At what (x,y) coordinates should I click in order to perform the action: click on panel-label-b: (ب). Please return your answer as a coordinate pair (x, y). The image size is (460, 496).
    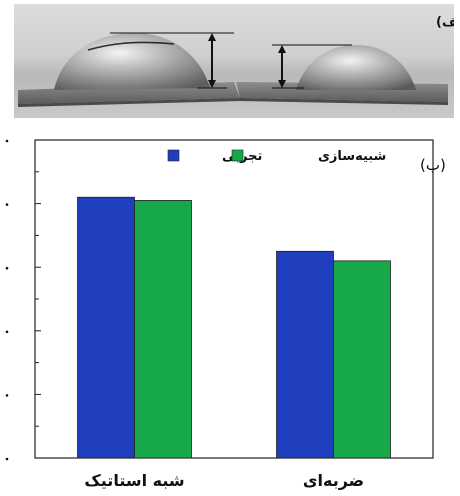
    Looking at the image, I should click on (433, 165).